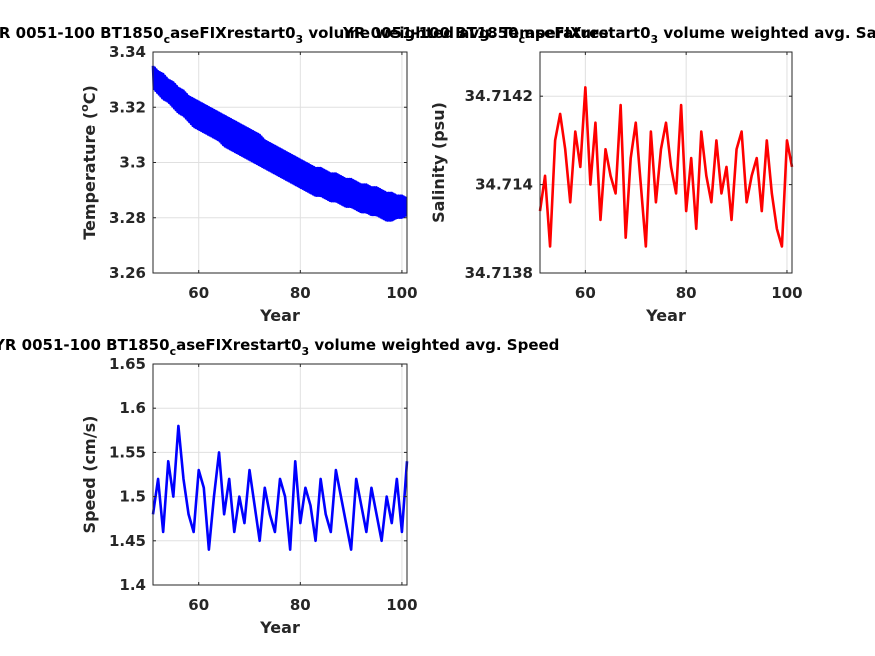 The height and width of the screenshot is (656, 875). I want to click on salt-series-line, so click(666, 167).